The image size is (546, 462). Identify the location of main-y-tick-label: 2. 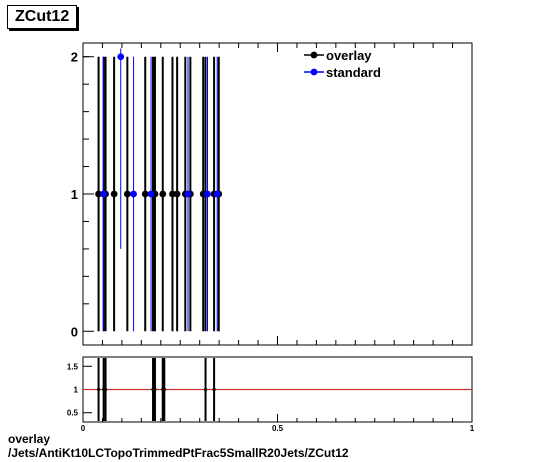
(74, 57).